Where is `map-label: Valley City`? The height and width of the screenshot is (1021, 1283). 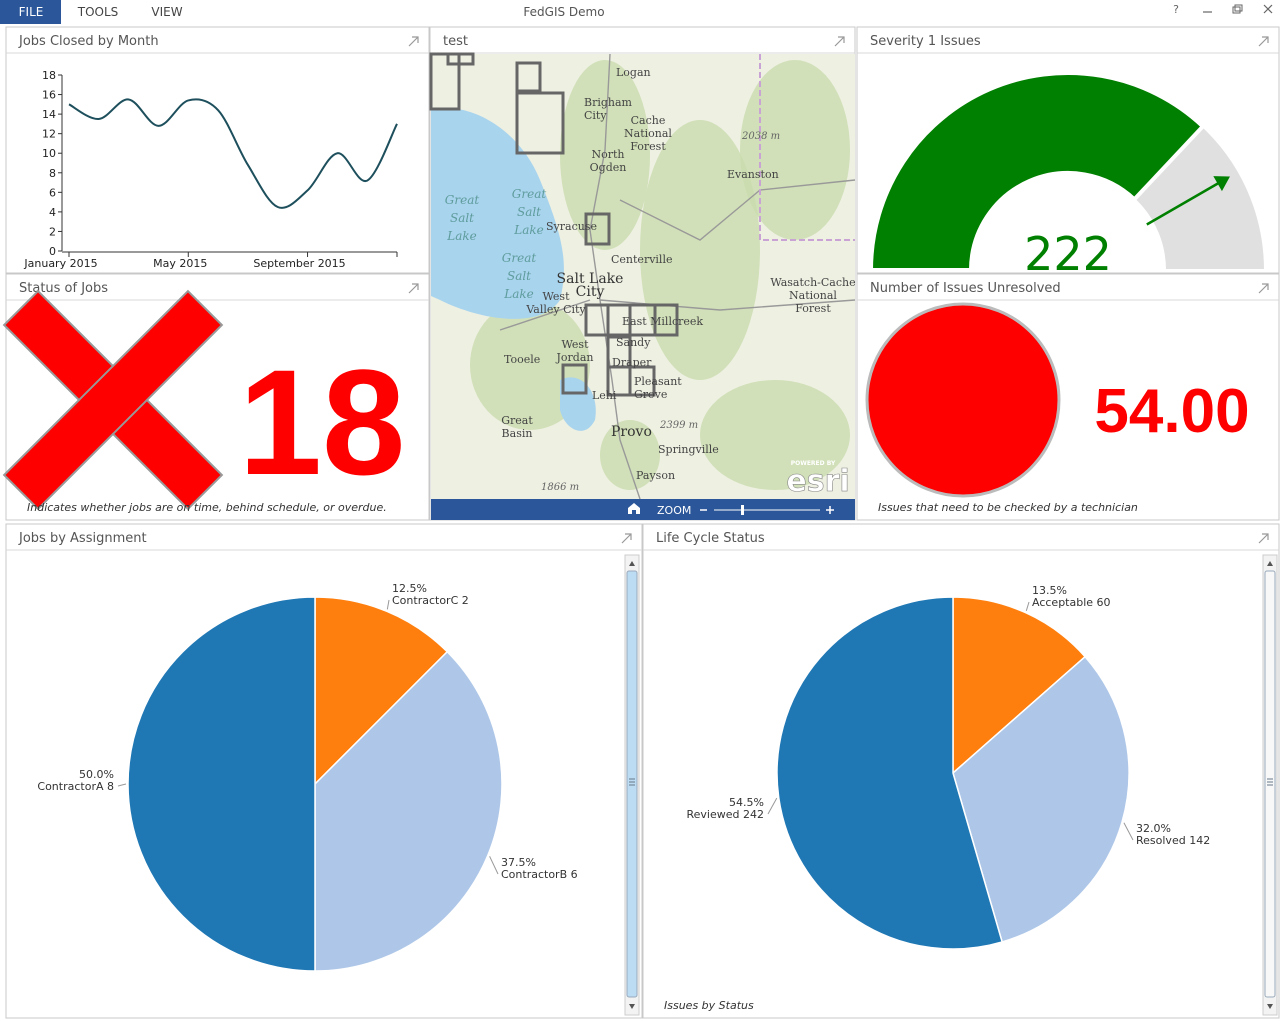 map-label: Valley City is located at coordinates (555, 309).